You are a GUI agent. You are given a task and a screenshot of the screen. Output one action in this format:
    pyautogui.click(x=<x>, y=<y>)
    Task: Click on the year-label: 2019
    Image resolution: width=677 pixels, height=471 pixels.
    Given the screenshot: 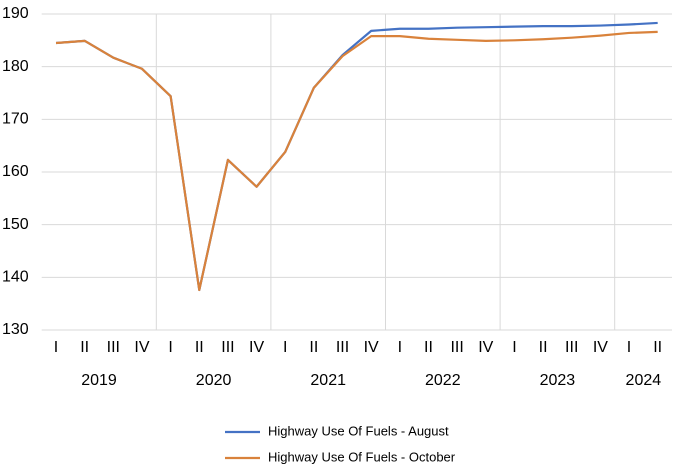 What is the action you would take?
    pyautogui.click(x=99, y=380)
    